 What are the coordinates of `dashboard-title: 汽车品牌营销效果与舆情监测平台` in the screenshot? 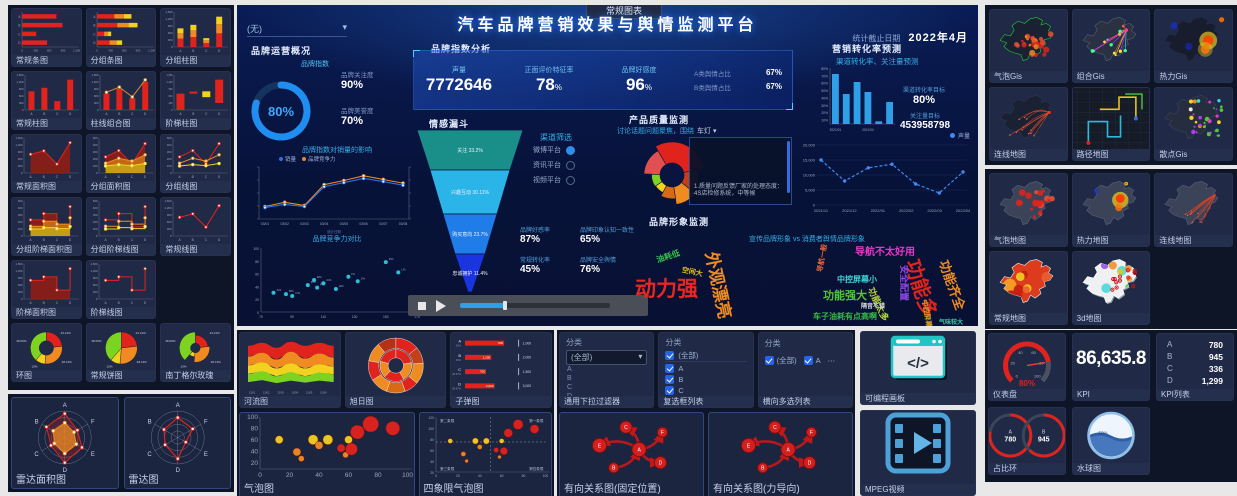 It's located at (607, 25).